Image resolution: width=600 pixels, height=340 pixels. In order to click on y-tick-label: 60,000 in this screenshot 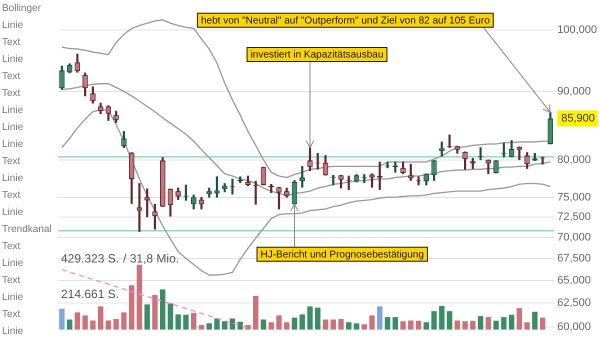, I will do `click(574, 326)`.